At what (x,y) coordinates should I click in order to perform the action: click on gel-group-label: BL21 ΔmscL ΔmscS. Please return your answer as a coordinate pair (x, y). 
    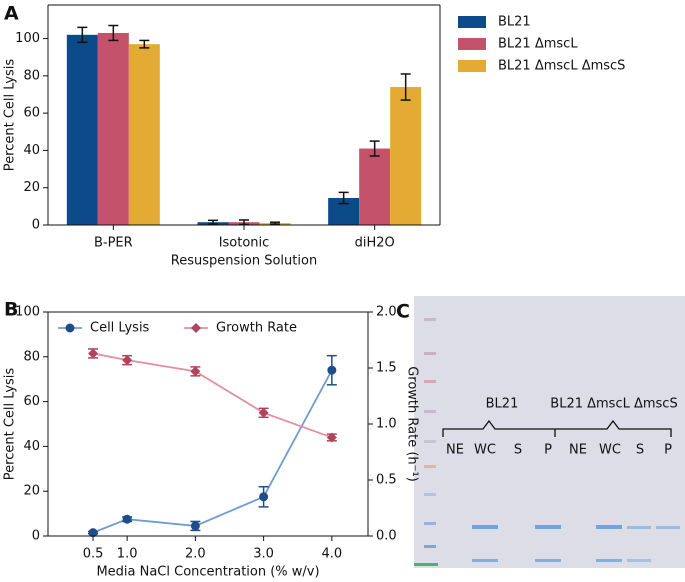
    Looking at the image, I should click on (613, 404).